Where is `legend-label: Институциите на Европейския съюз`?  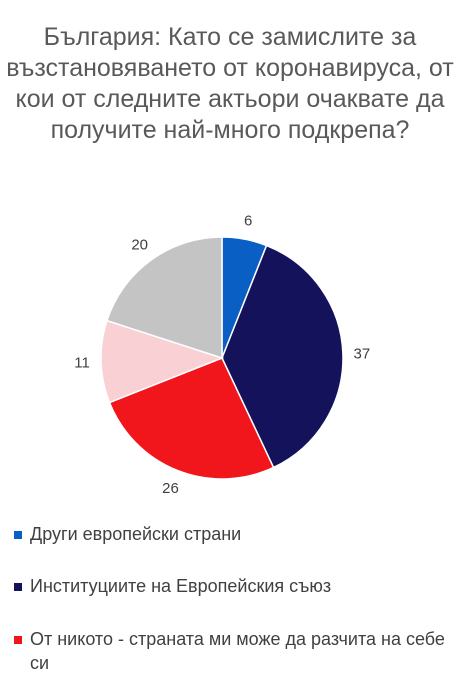
legend-label: Институциите на Европейския съюз is located at coordinates (181, 586).